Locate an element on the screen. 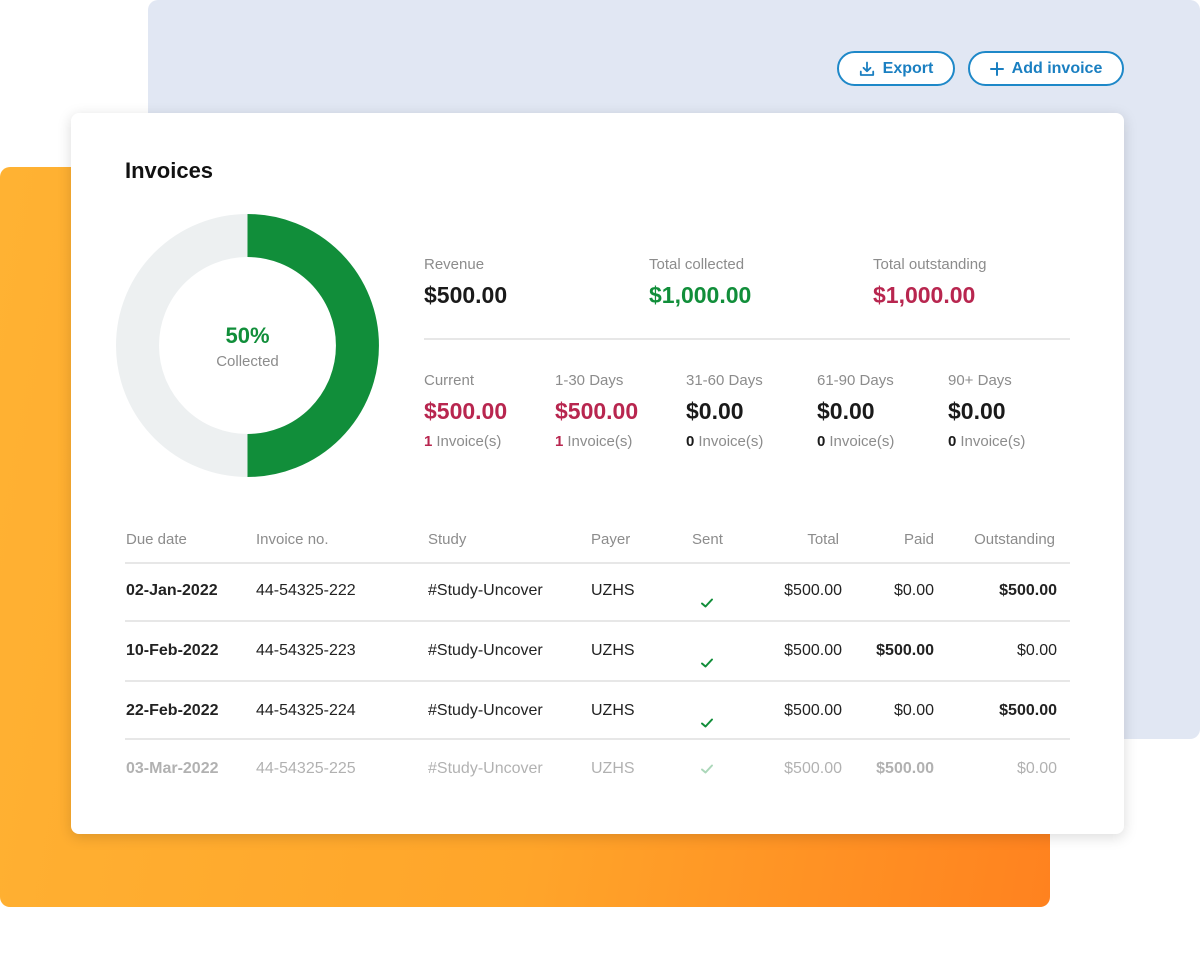 Image resolution: width=1200 pixels, height=956 pixels. revenue-label: Revenue is located at coordinates (454, 264).